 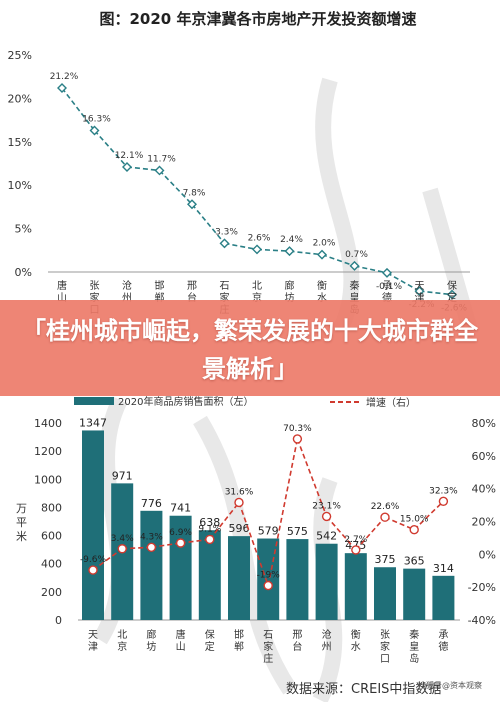 I want to click on chart2-right-tick: 0%, so click(x=487, y=554).